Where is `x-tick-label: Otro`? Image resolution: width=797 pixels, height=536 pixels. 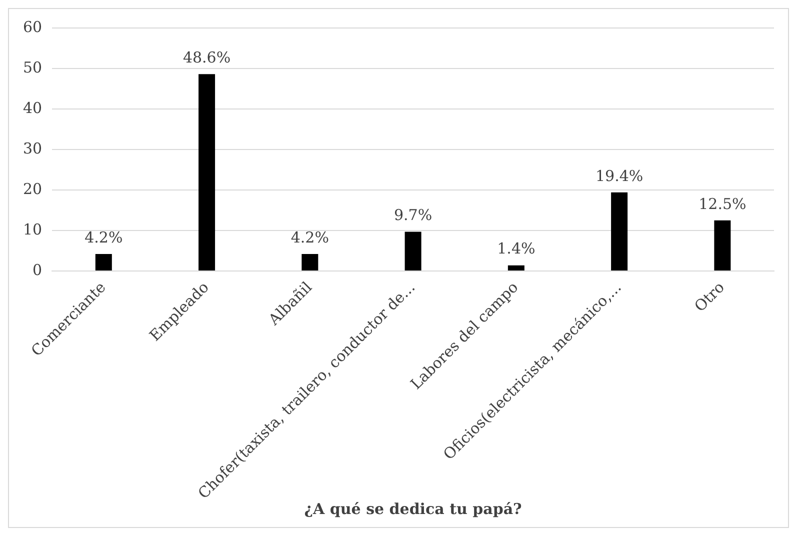 x-tick-label: Otro is located at coordinates (709, 297).